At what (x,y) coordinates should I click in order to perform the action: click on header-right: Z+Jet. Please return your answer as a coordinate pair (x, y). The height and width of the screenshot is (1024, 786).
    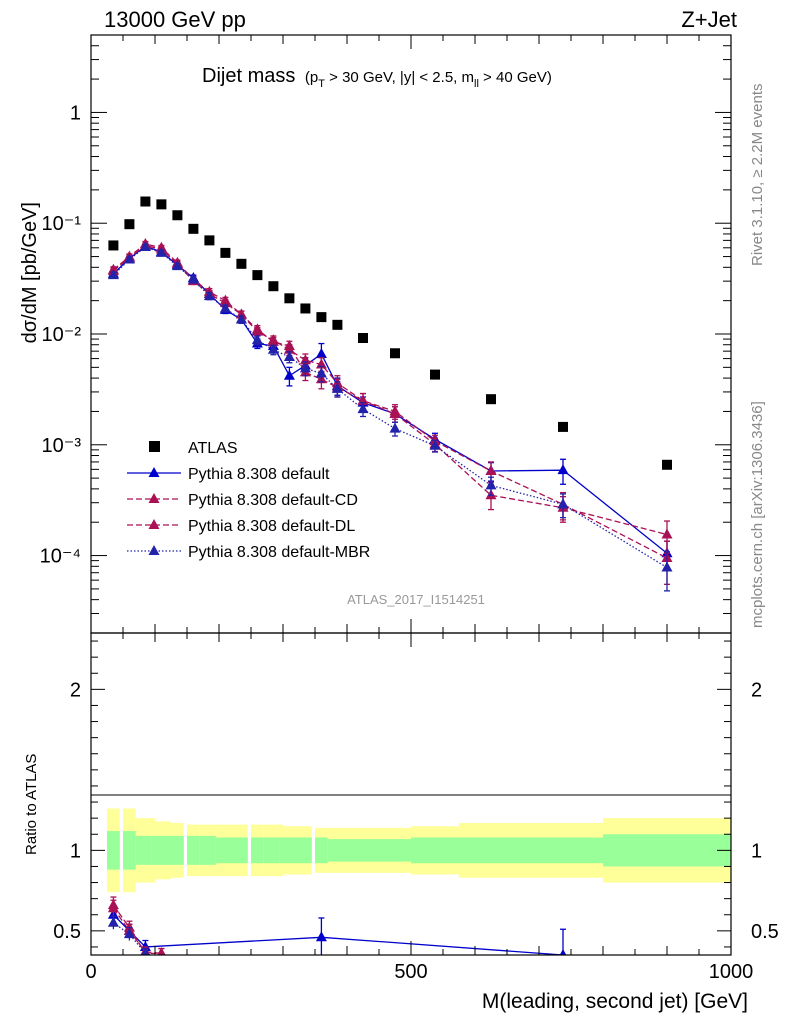
    Looking at the image, I should click on (709, 19).